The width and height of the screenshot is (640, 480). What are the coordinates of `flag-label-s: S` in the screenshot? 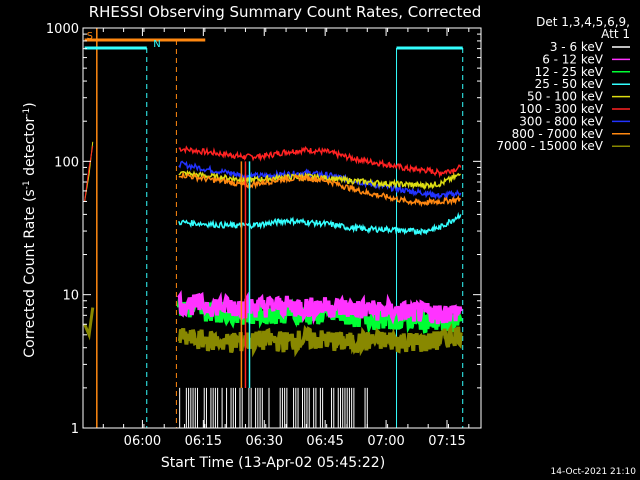 It's located at (90, 36).